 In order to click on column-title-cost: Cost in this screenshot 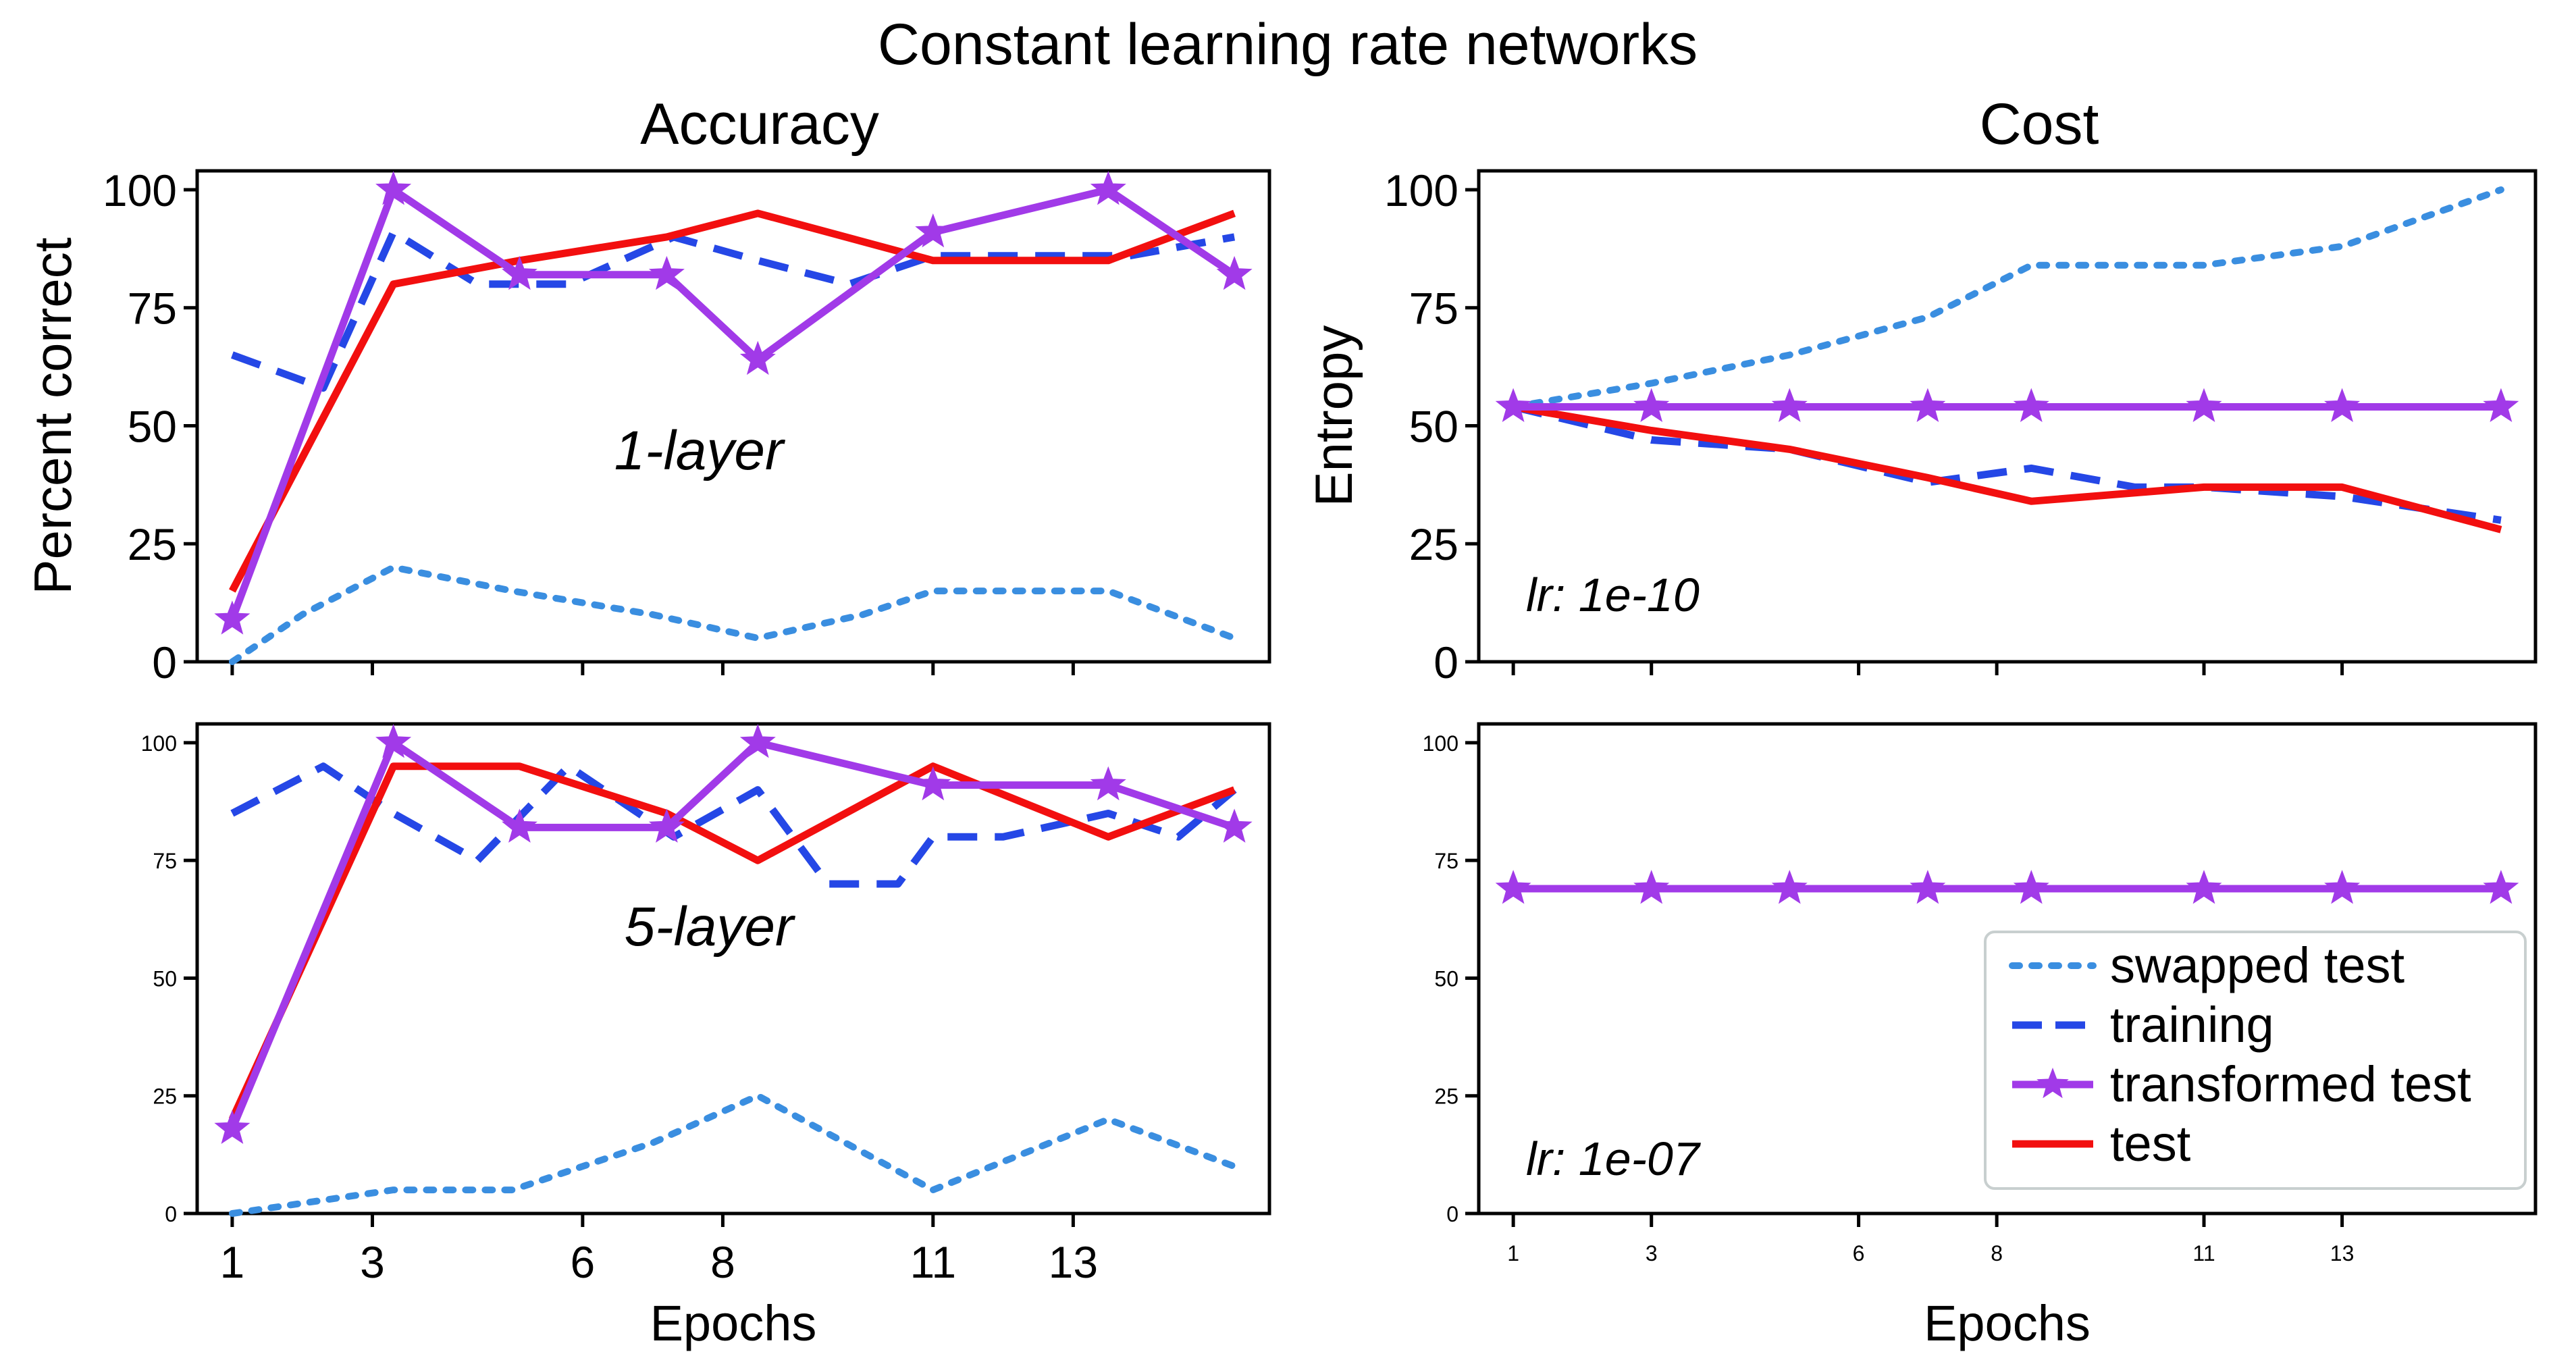, I will do `click(2039, 124)`.